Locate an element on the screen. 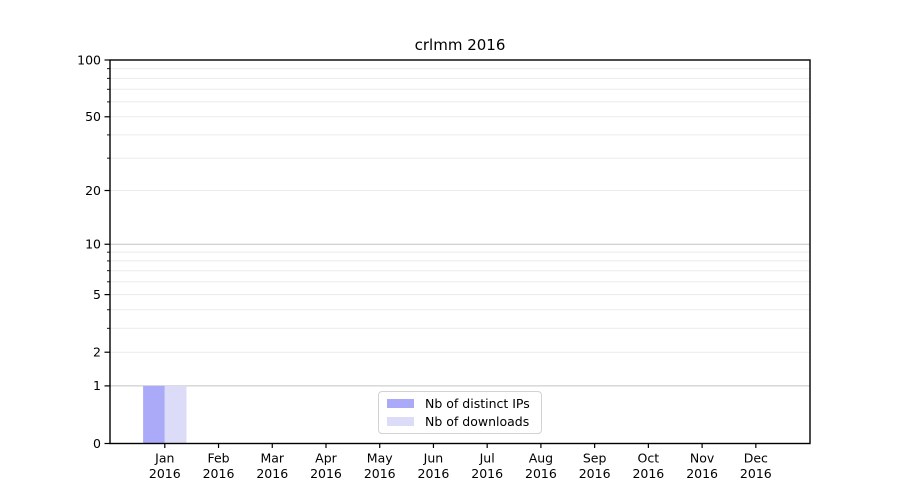 This screenshot has height=500, width=900. y-tick-label: 0 is located at coordinates (97, 443).